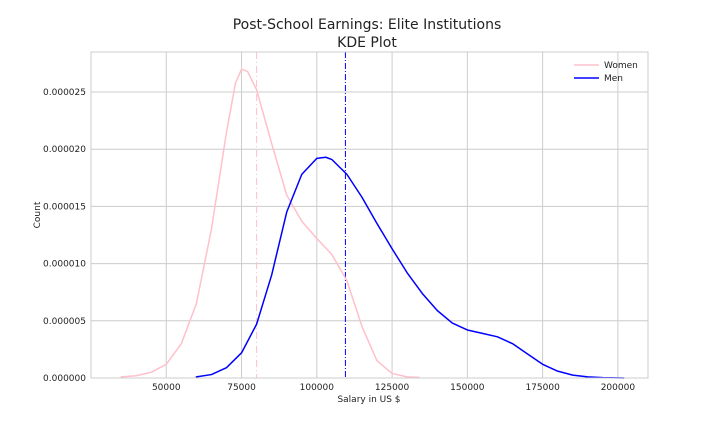 The width and height of the screenshot is (720, 432). What do you see at coordinates (64, 322) in the screenshot?
I see `y-tick-label: 0.000005` at bounding box center [64, 322].